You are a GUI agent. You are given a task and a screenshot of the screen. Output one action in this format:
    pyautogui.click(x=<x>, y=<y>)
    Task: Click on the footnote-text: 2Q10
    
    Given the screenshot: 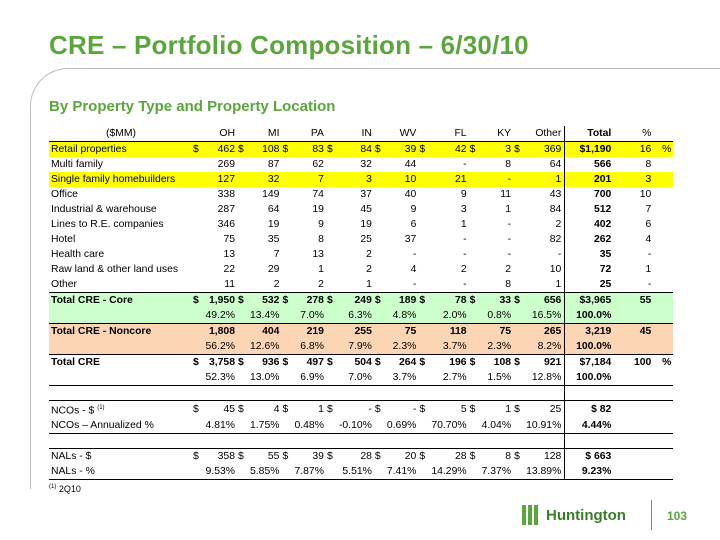 What is the action you would take?
    pyautogui.click(x=69, y=489)
    